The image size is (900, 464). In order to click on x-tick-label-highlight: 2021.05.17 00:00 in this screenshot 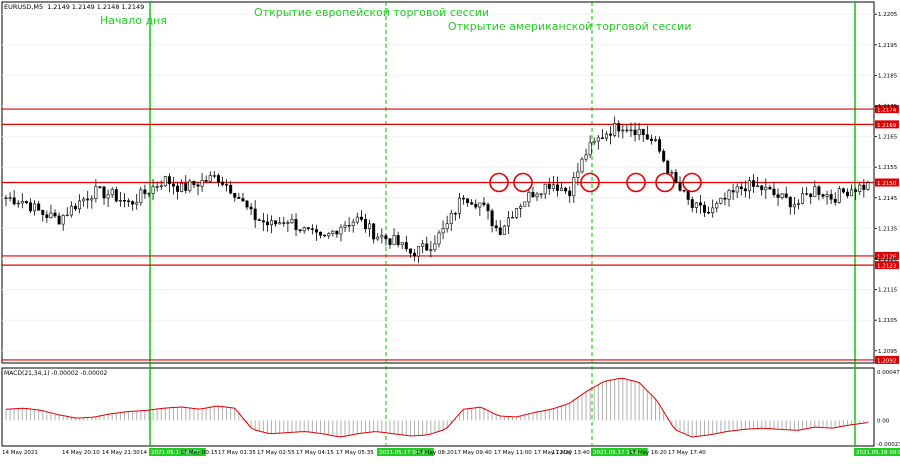, I will do `click(176, 453)`.